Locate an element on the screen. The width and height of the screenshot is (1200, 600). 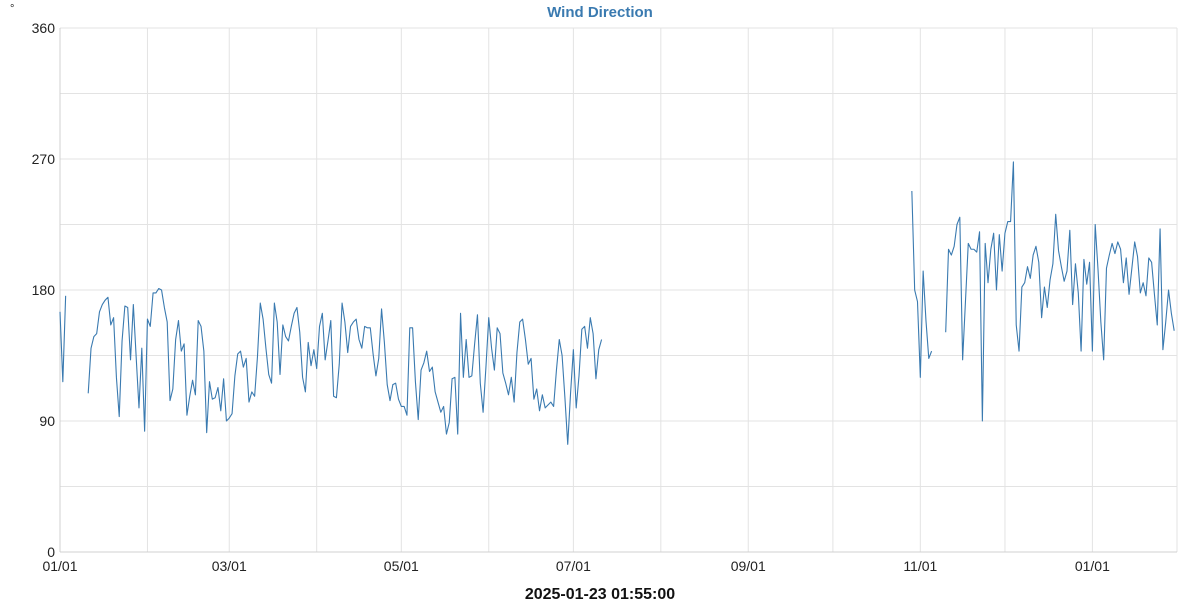
y-tick-label: 360 is located at coordinates (44, 28).